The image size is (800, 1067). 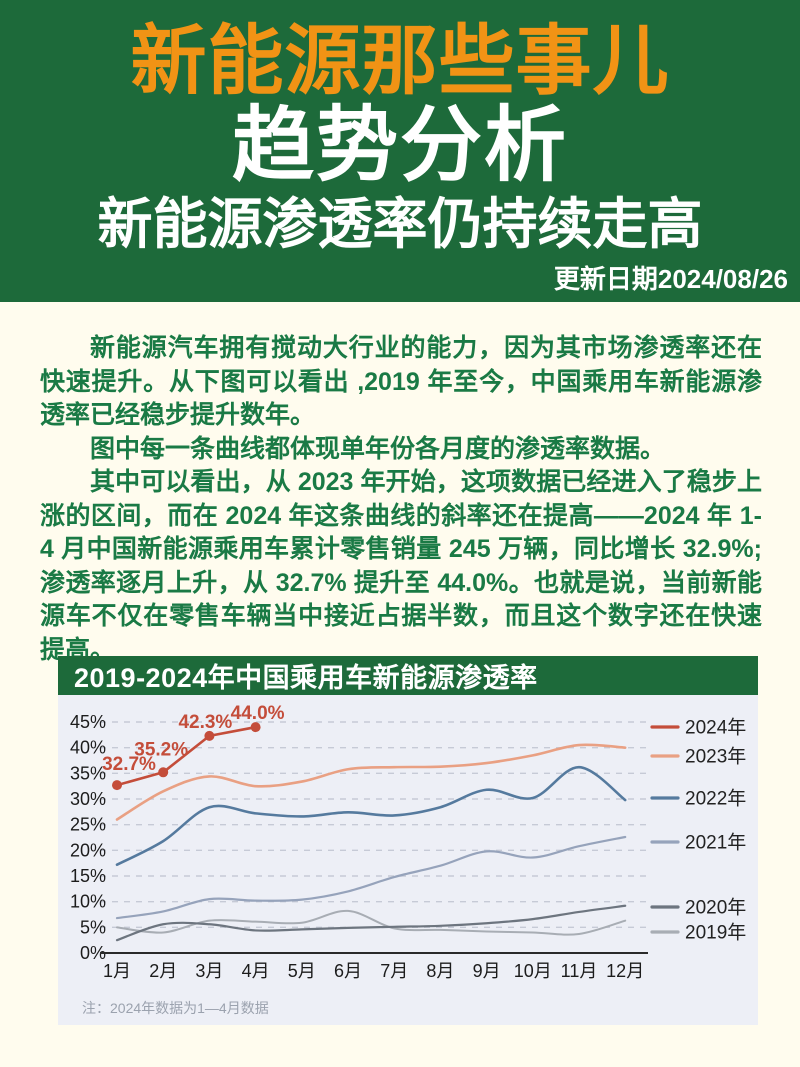 I want to click on legend-label-2019年: 2019年, so click(x=715, y=933).